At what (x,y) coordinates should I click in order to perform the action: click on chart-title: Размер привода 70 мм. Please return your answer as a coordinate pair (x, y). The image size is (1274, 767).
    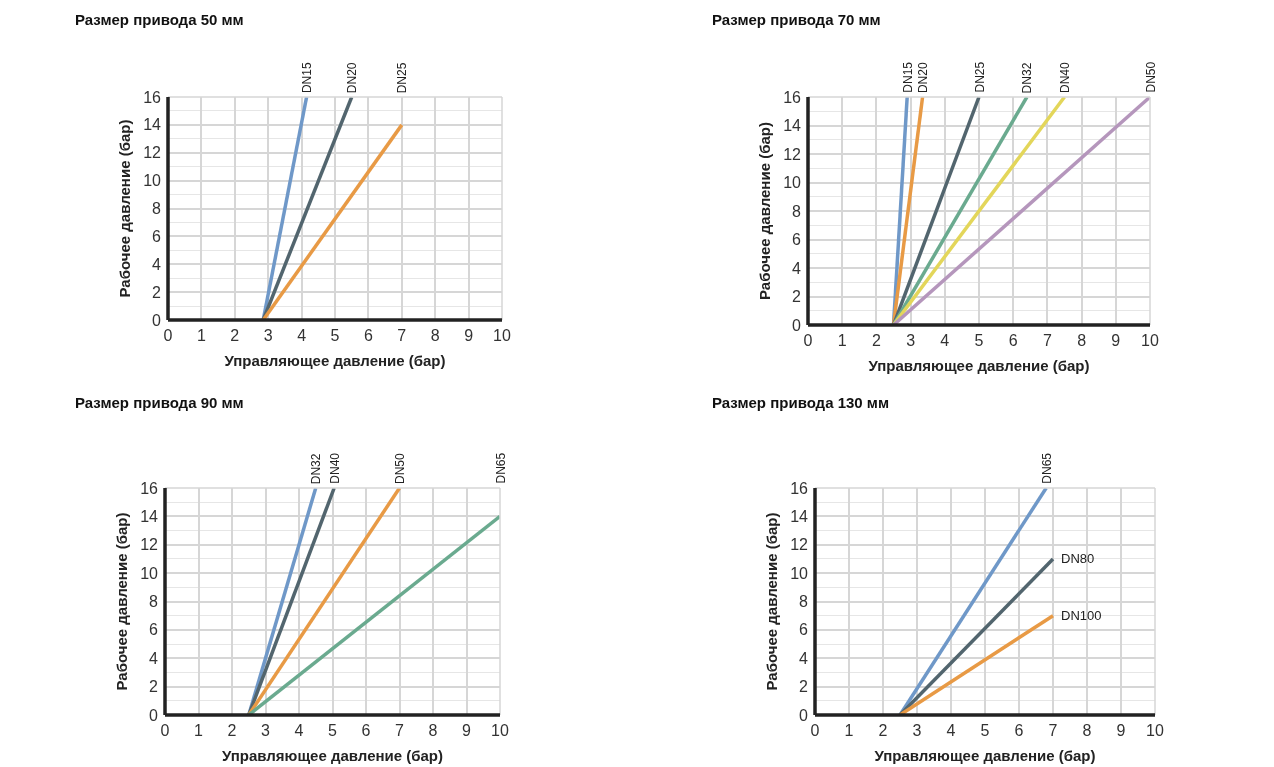
    Looking at the image, I should click on (796, 19).